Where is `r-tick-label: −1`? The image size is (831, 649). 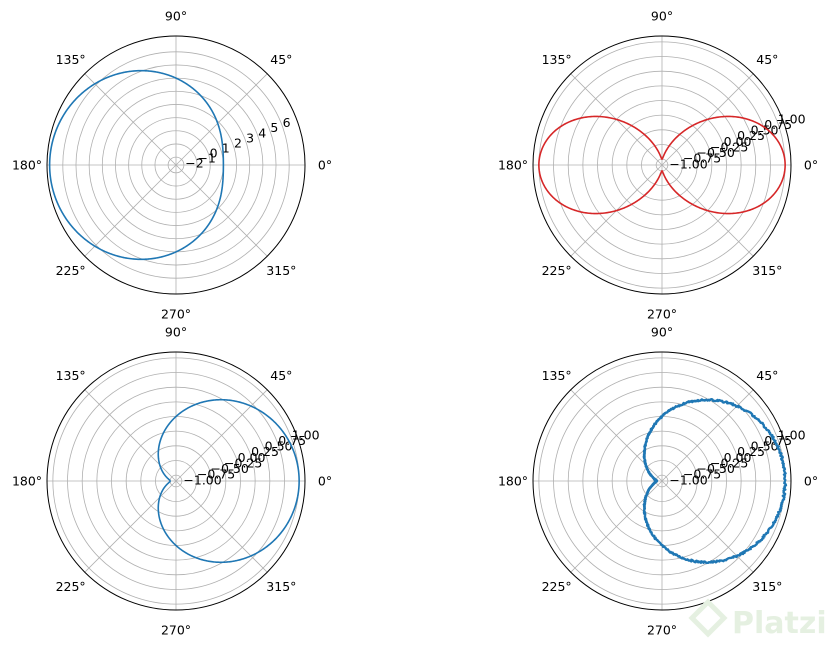
r-tick-label: −1 is located at coordinates (206, 157).